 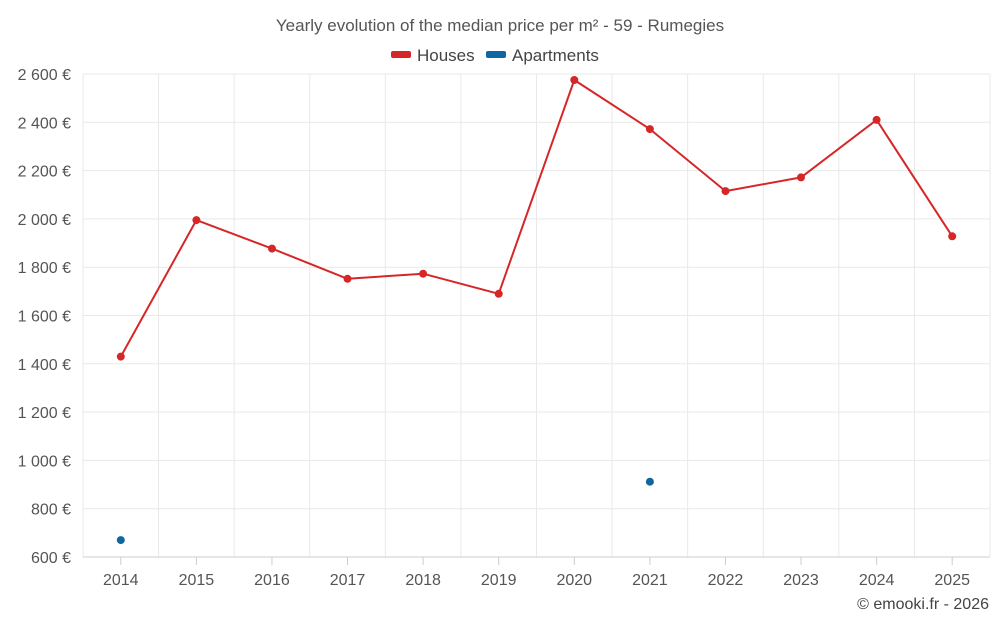 I want to click on y-tick-label: 1 600 €, so click(x=44, y=317).